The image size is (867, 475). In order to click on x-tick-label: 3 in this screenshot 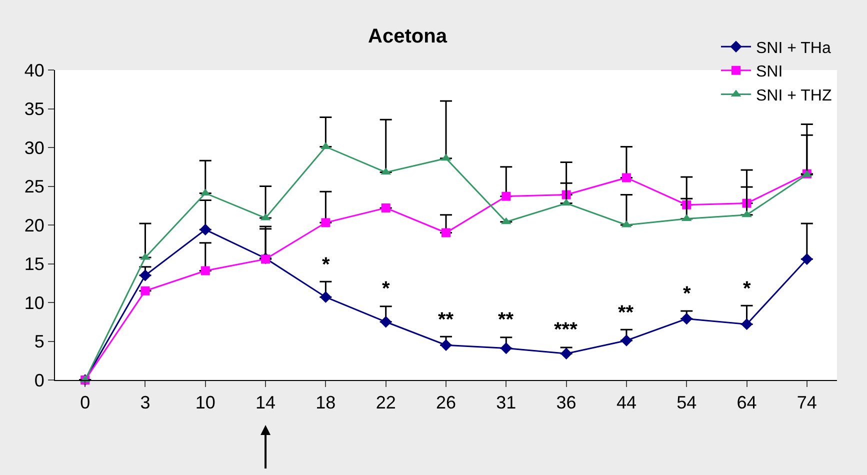, I will do `click(145, 402)`.